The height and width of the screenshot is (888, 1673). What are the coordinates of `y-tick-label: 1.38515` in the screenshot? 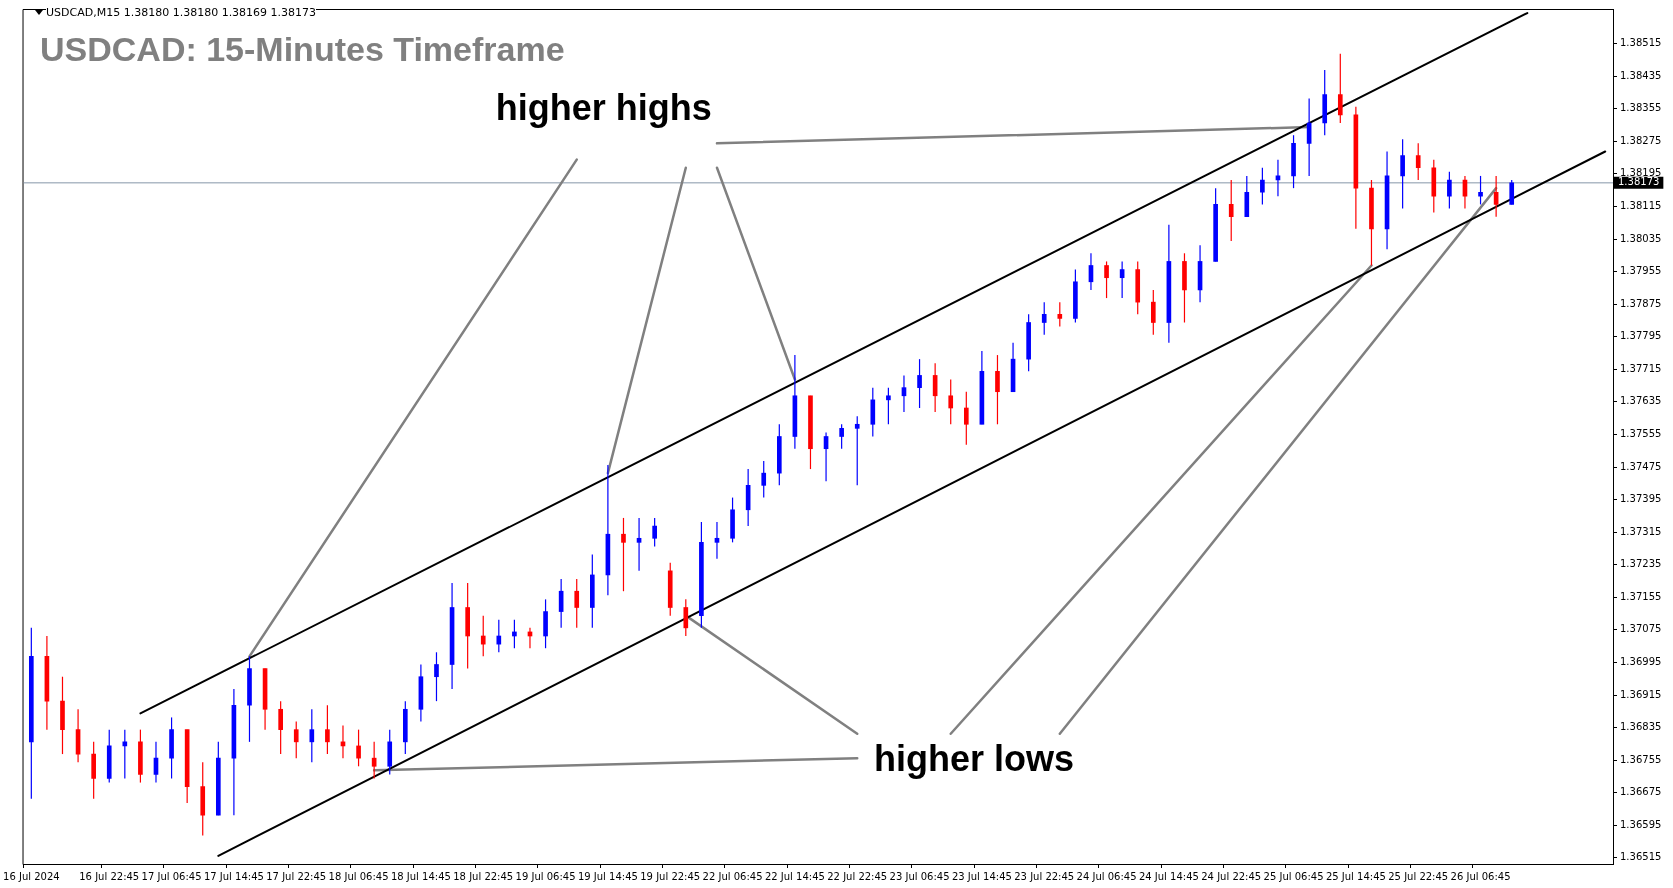 It's located at (1641, 43).